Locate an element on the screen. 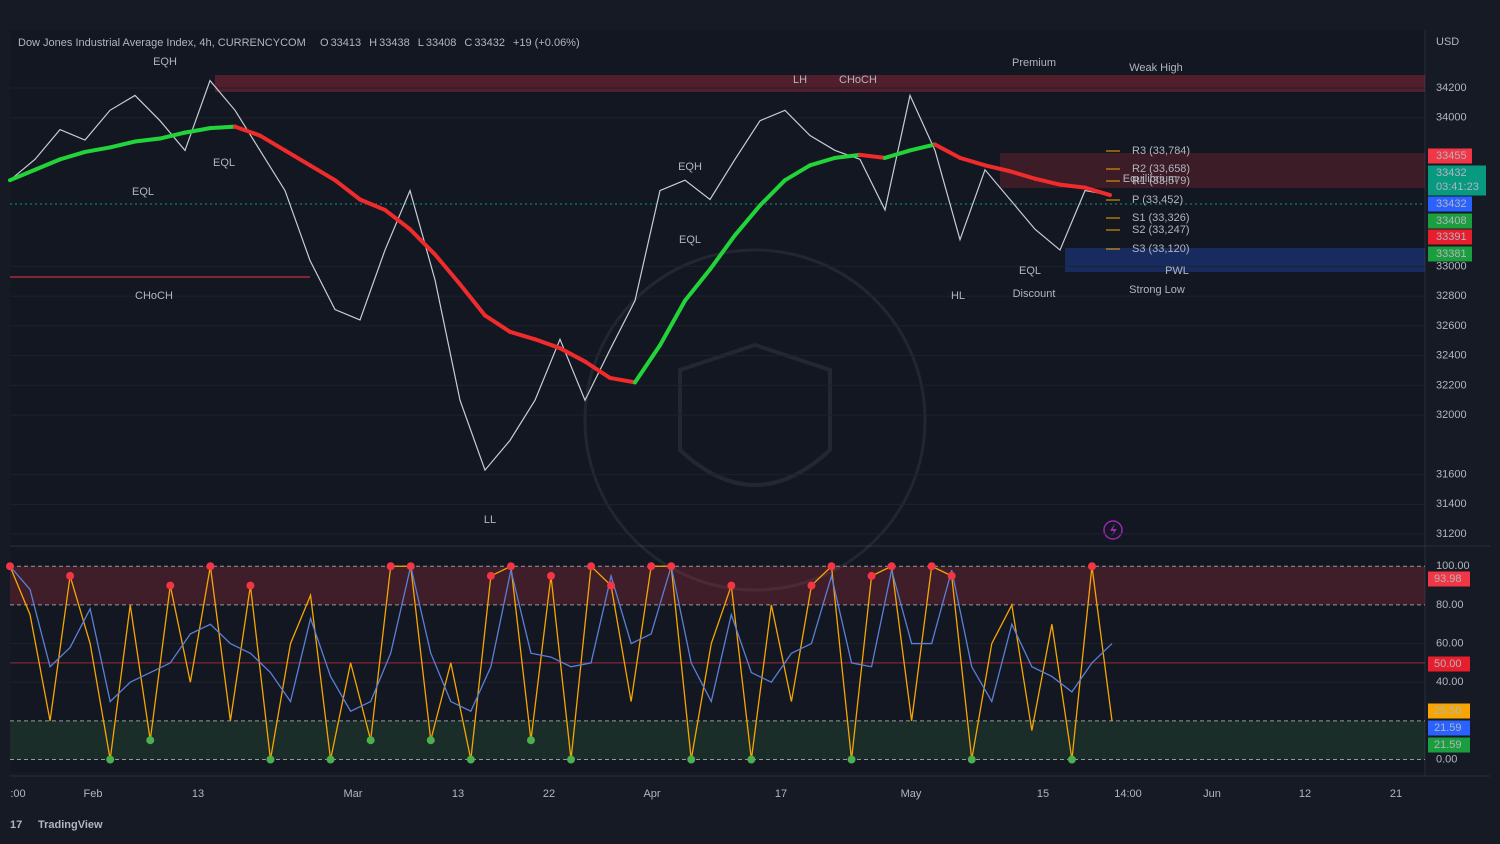 This screenshot has height=844, width=1500. annotation: HL is located at coordinates (958, 296).